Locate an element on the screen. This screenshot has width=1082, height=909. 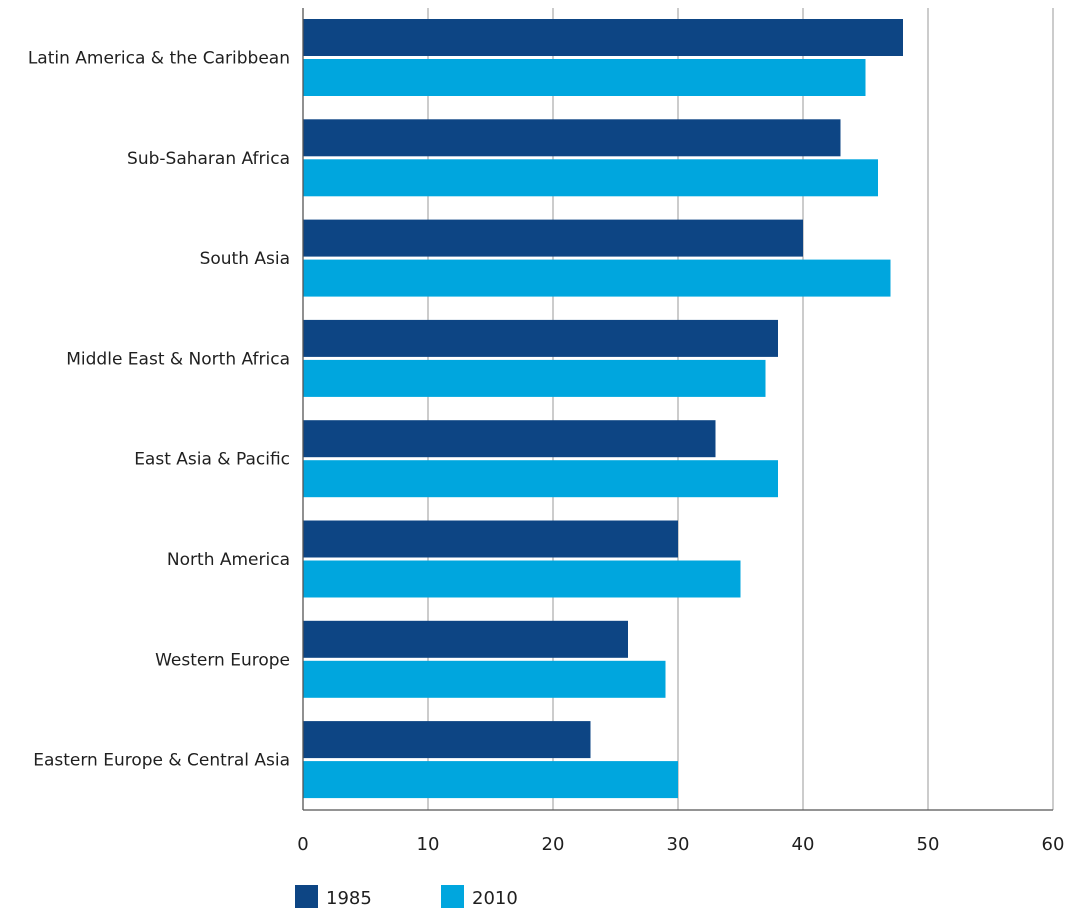
x-tick-labels: 0 10 20 30 40 50 60 is located at coordinates (680, 844).